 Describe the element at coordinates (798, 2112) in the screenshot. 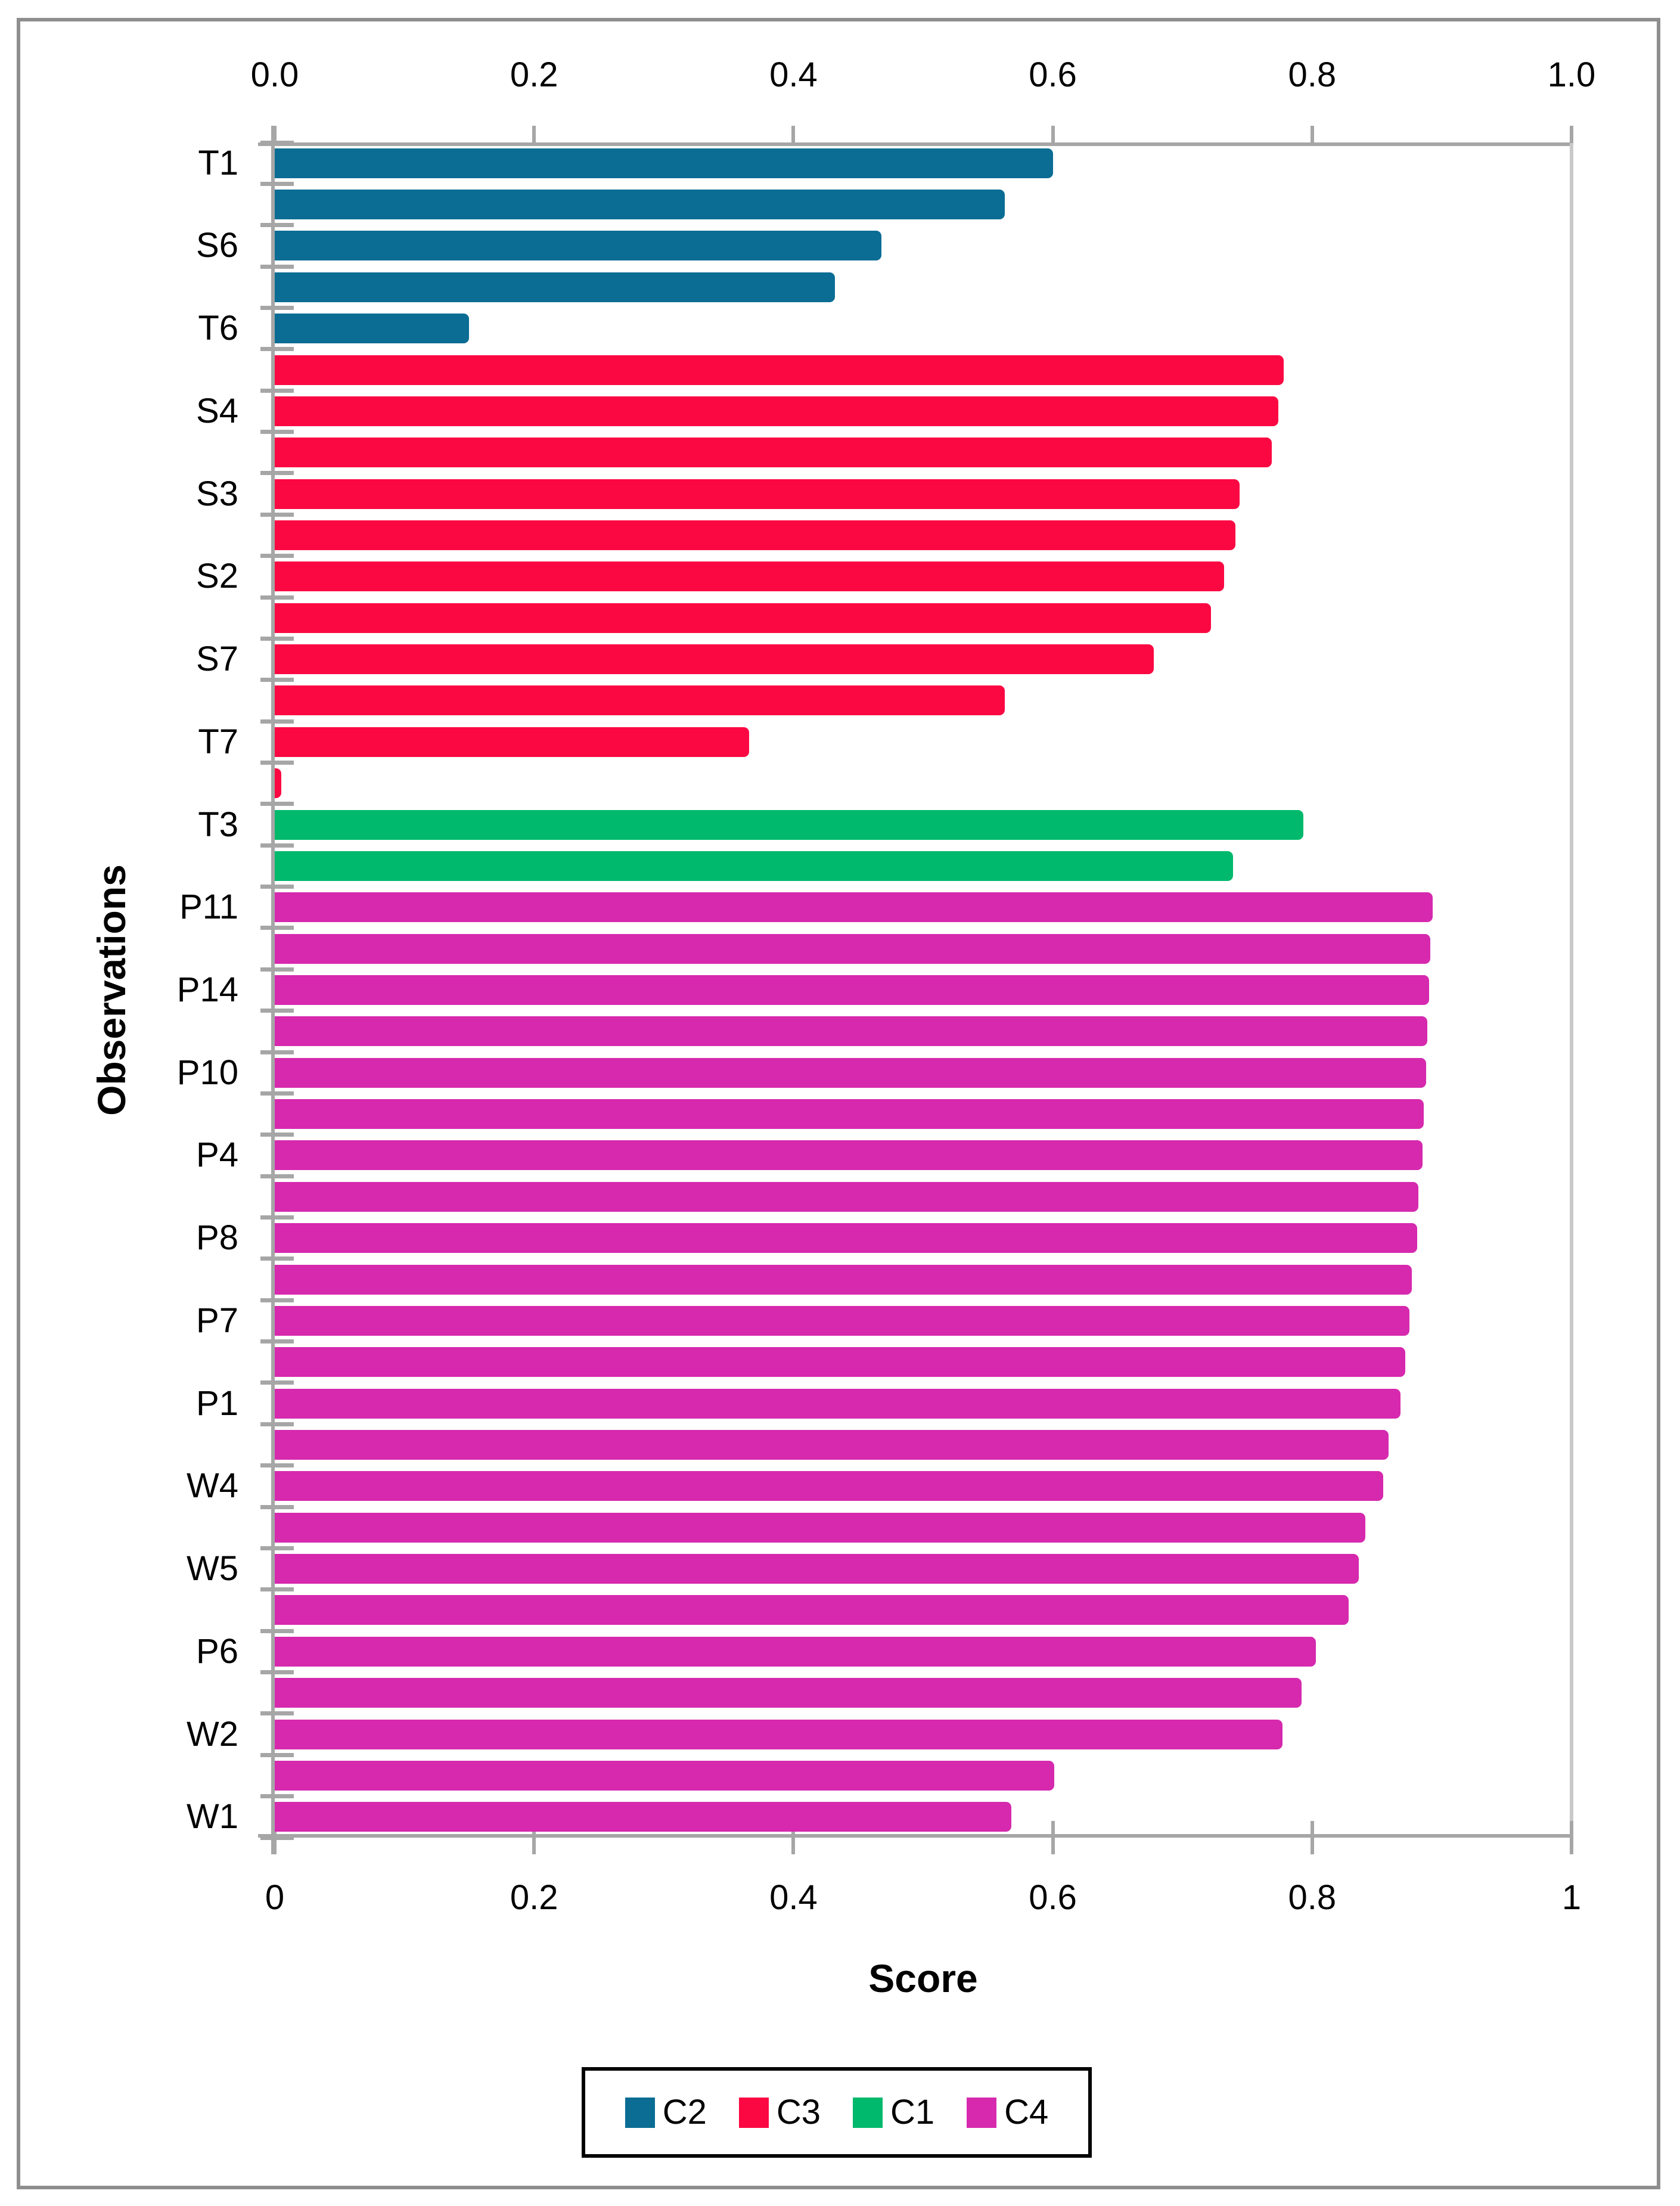

I see `legend-label-C3: C3` at that location.